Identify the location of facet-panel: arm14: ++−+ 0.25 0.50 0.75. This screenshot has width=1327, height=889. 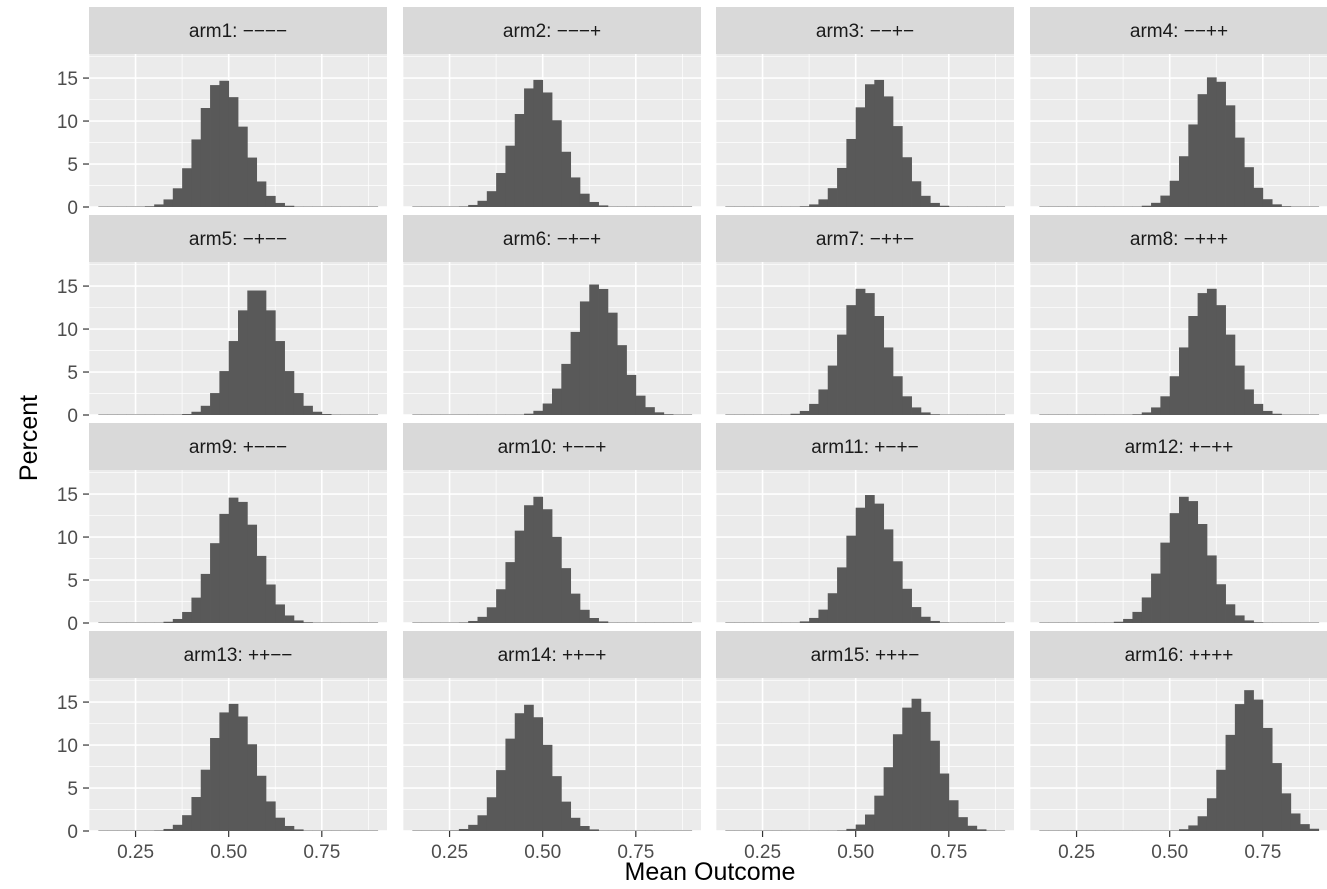
(551, 747).